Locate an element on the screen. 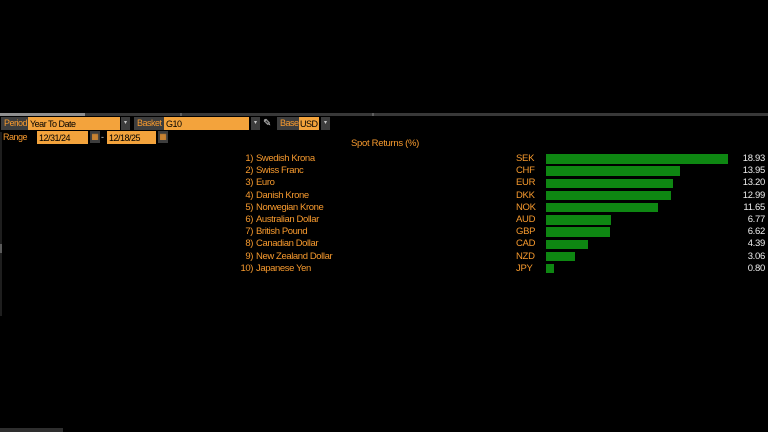 This screenshot has width=768, height=432. row-ticker: NZD is located at coordinates (525, 256).